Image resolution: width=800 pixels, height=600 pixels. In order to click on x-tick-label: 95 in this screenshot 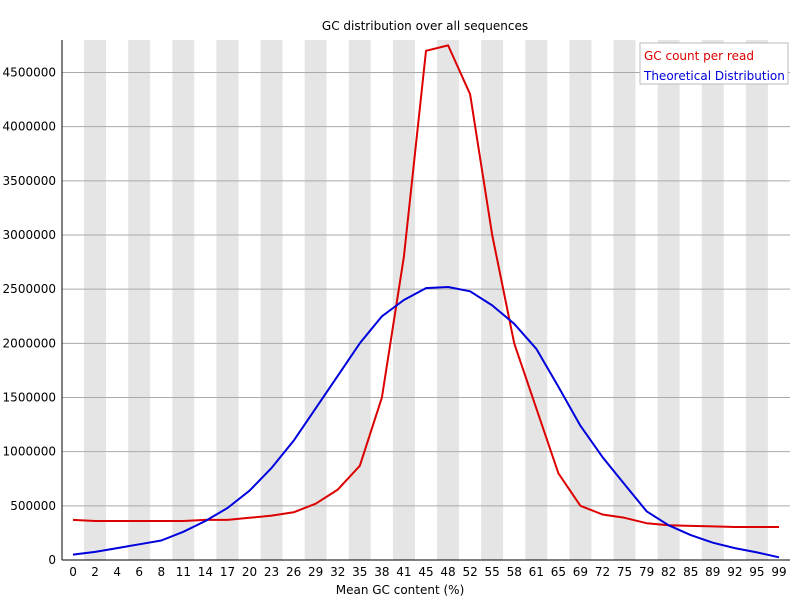, I will do `click(756, 572)`.